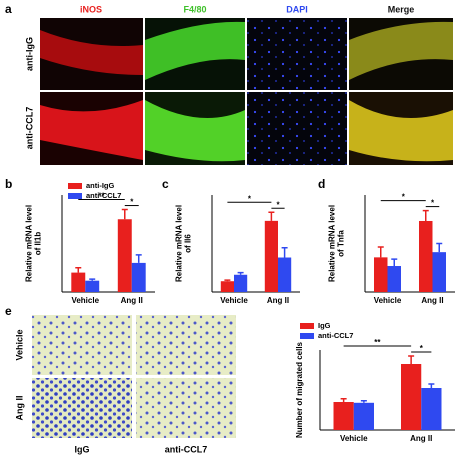 This screenshot has width=474, height=474. What do you see at coordinates (100, 185) in the screenshot?
I see `legend-label: anti-IgG` at bounding box center [100, 185].